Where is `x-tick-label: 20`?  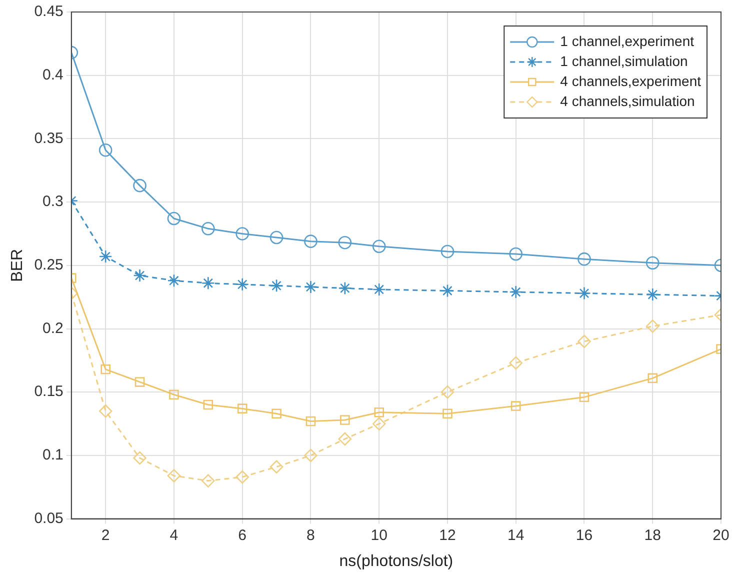
x-tick-label: 20 is located at coordinates (721, 535).